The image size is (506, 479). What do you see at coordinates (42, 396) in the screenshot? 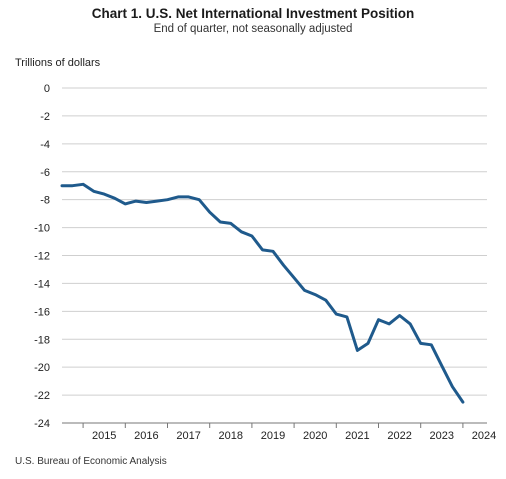
I see `y-tick-label: -22` at bounding box center [42, 396].